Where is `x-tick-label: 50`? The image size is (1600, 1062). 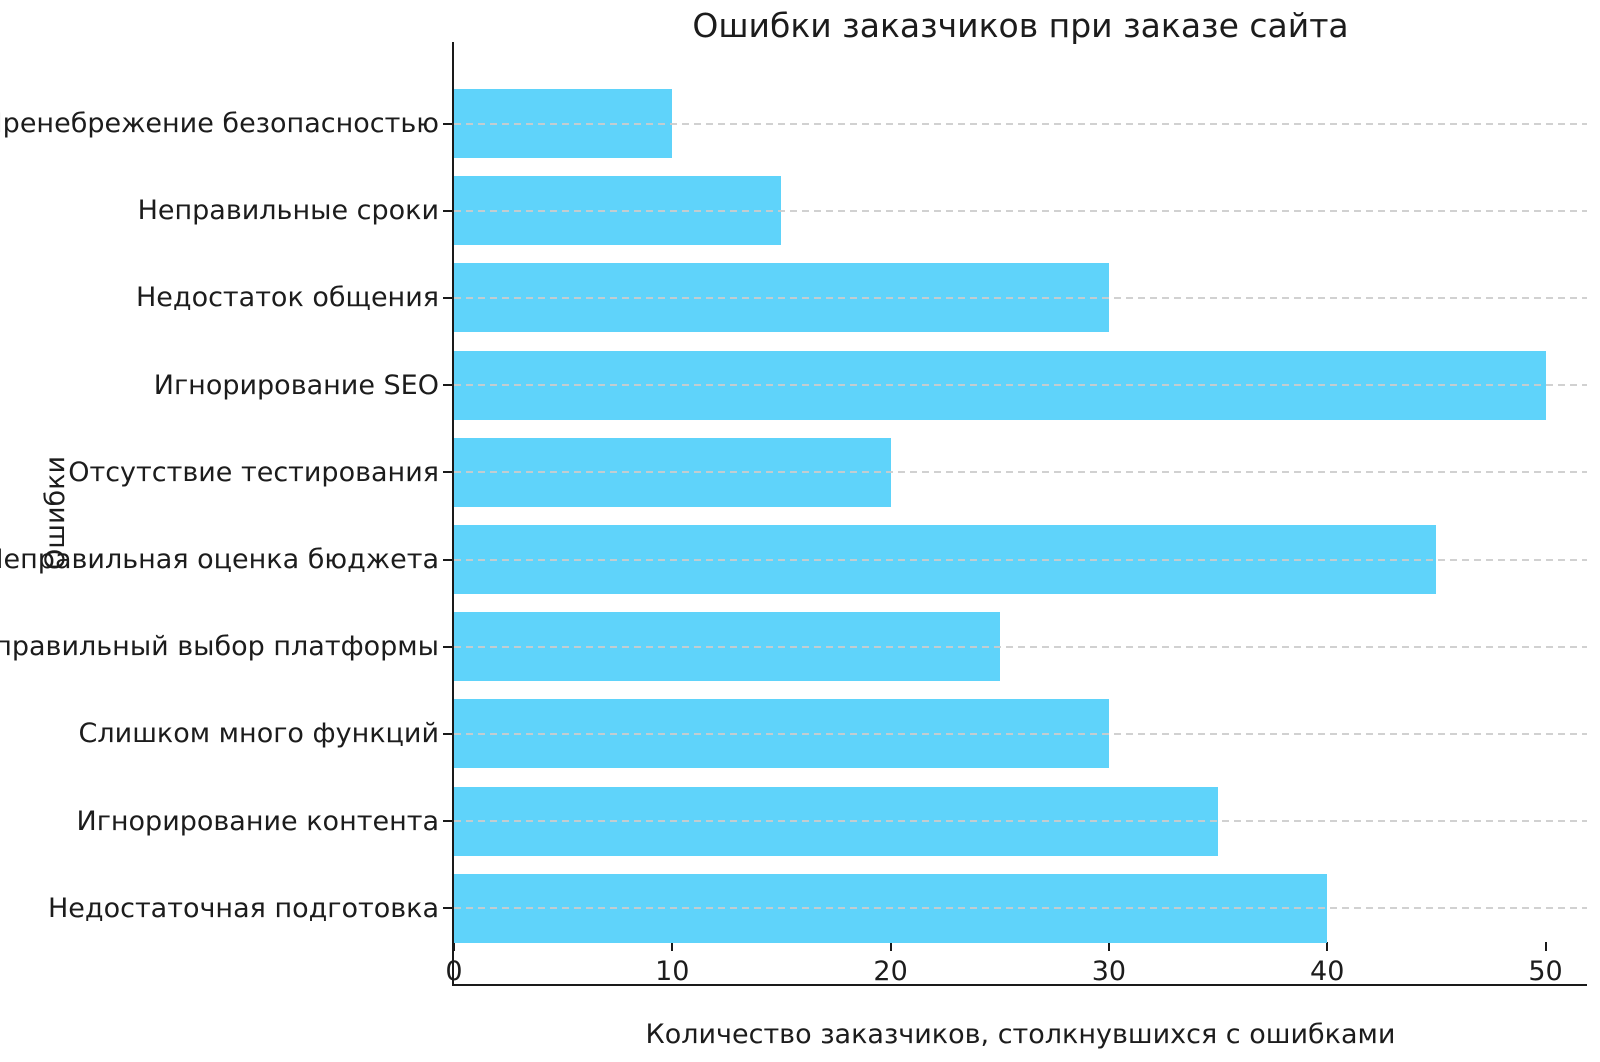
x-tick-label: 50 is located at coordinates (1545, 971).